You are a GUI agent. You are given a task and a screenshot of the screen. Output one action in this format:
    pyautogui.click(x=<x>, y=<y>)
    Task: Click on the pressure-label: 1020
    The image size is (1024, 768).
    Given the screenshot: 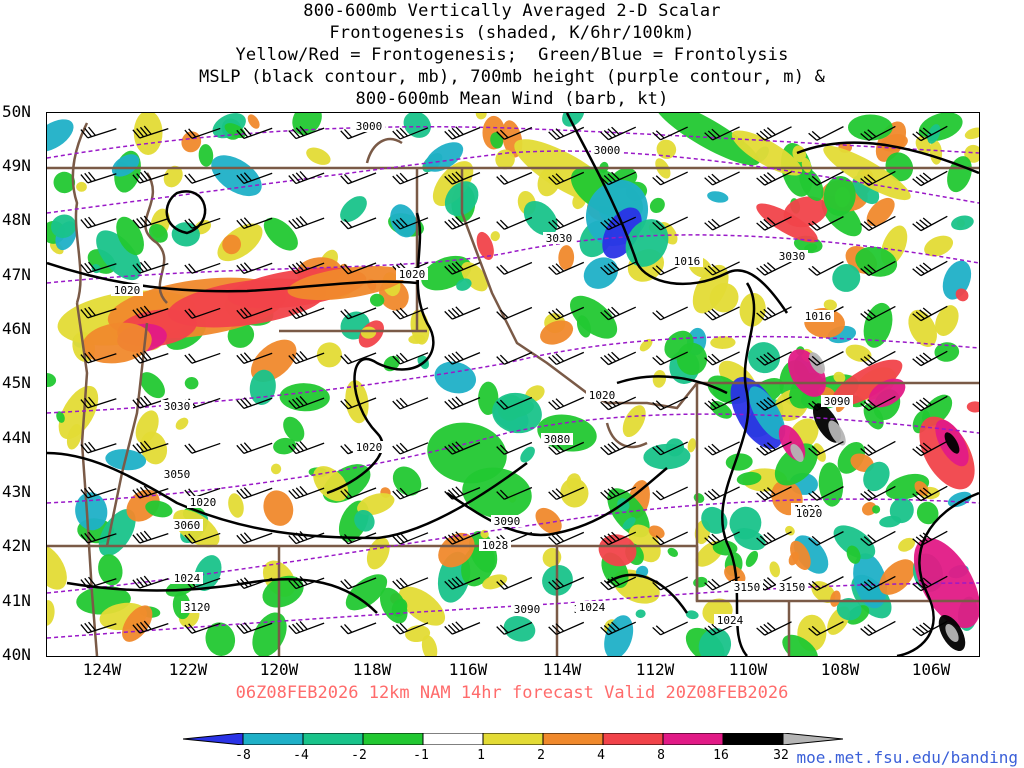 What is the action you would take?
    pyautogui.click(x=809, y=513)
    